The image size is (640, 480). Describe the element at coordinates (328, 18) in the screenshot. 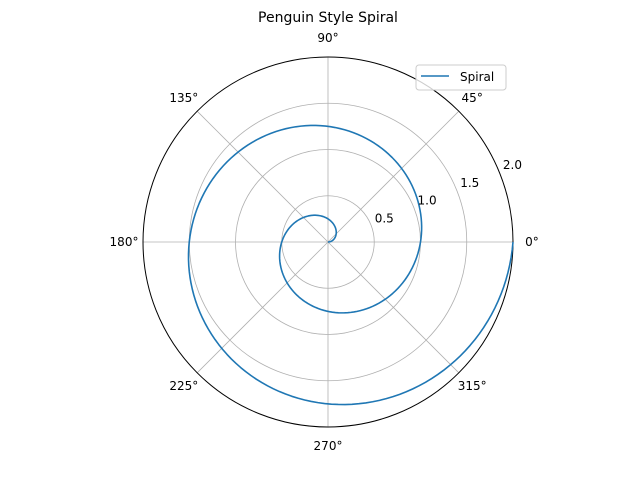

I see `chart-title: Penguin Style Spiral` at that location.